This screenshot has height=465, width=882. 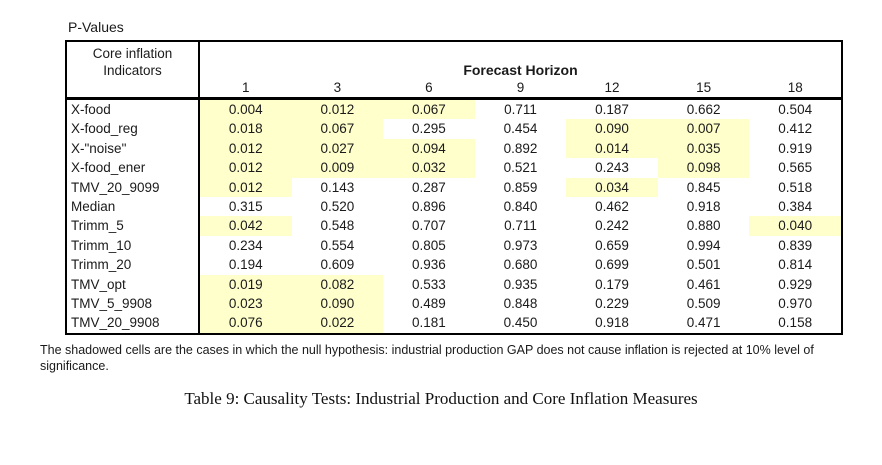 What do you see at coordinates (337, 87) in the screenshot?
I see `horizon-column-header: 3` at bounding box center [337, 87].